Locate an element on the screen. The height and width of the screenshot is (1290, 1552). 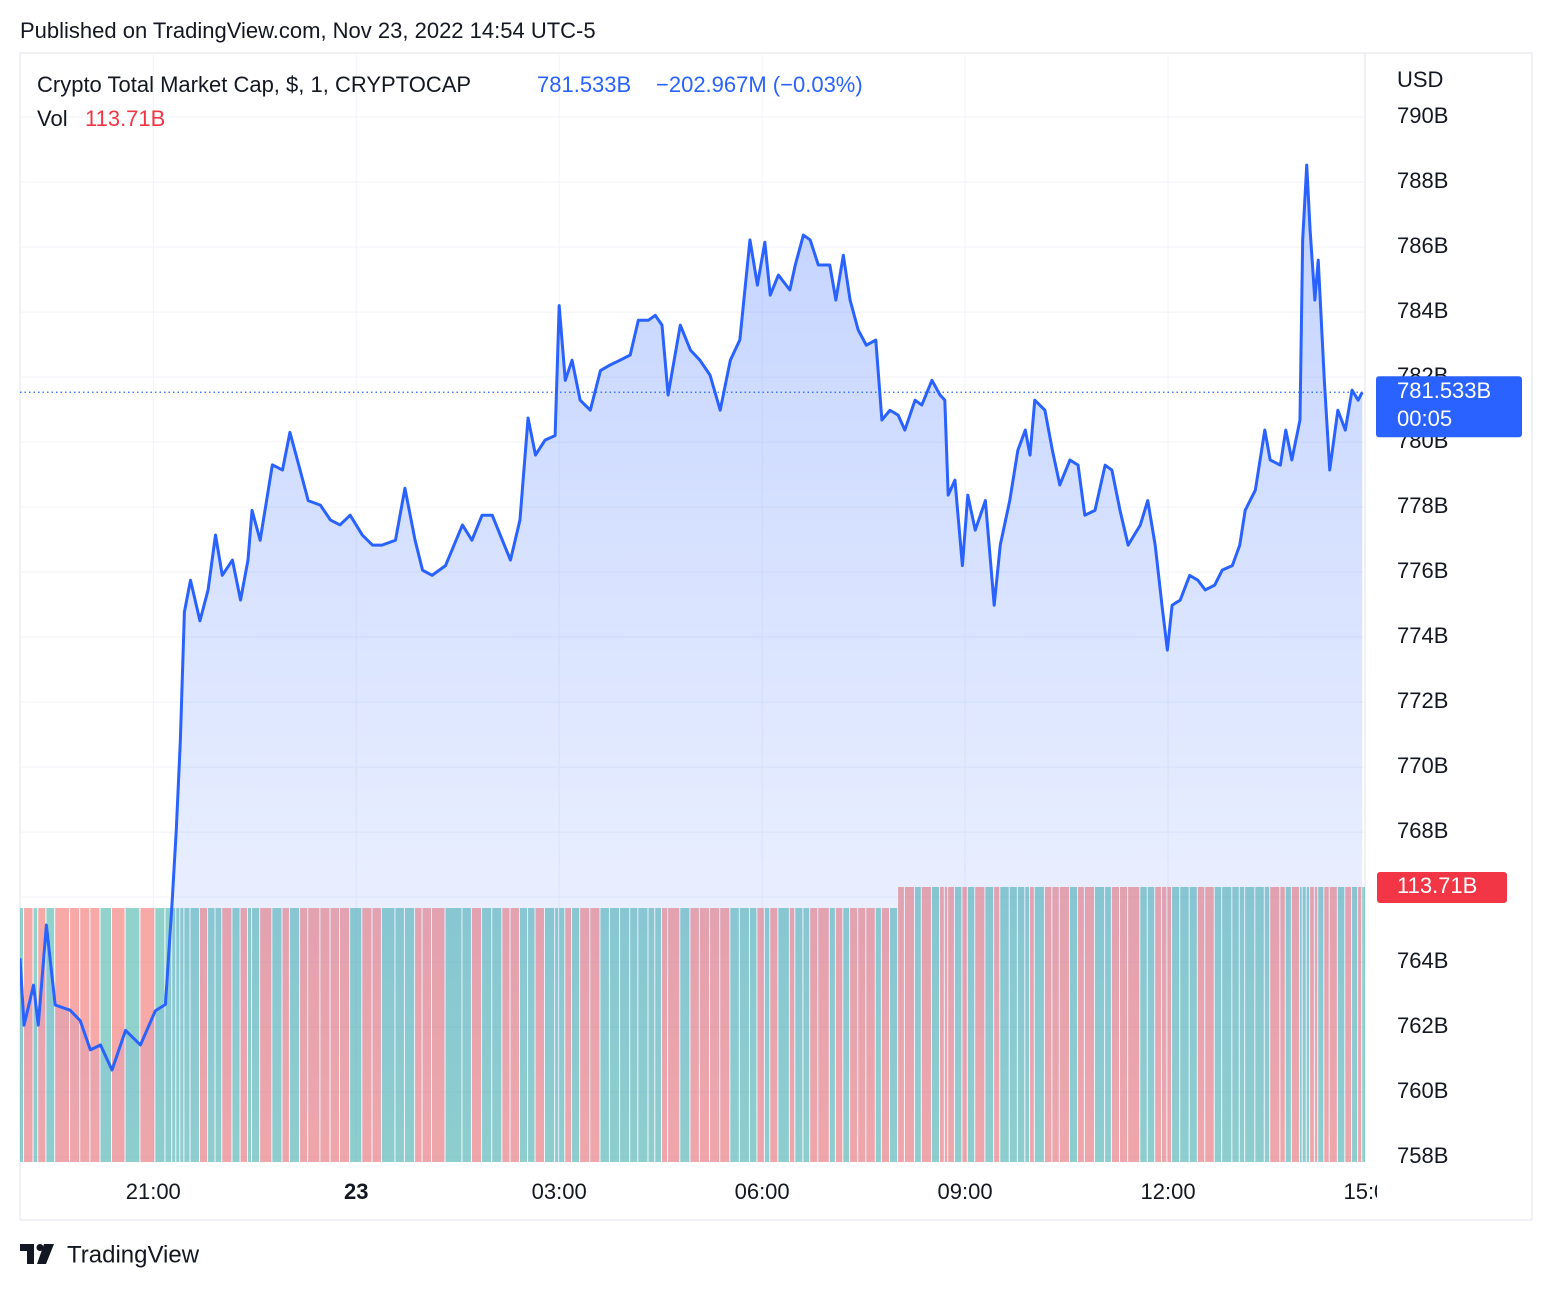
badges: 781.533B 00:05 113.71B is located at coordinates (1449, 639).